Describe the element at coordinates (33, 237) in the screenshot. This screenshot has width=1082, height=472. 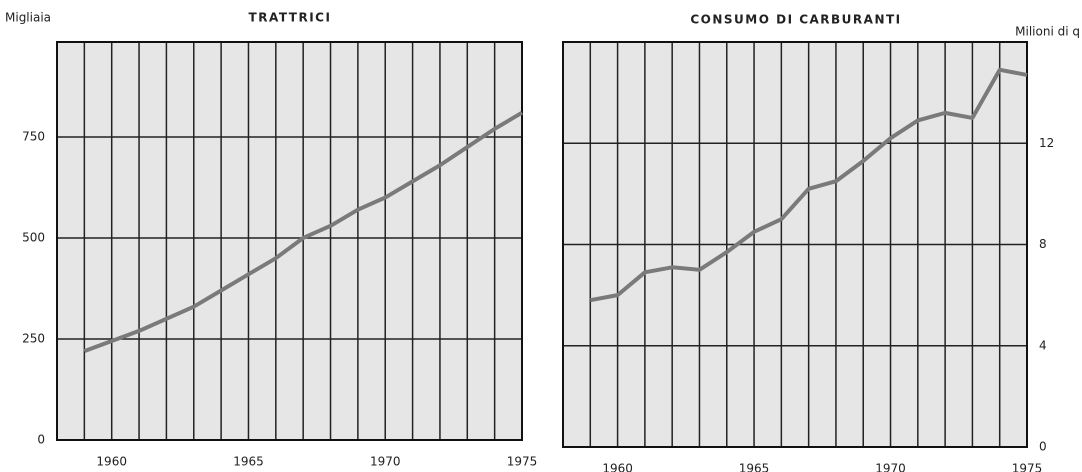
I see `y-tick-label: 500` at that location.